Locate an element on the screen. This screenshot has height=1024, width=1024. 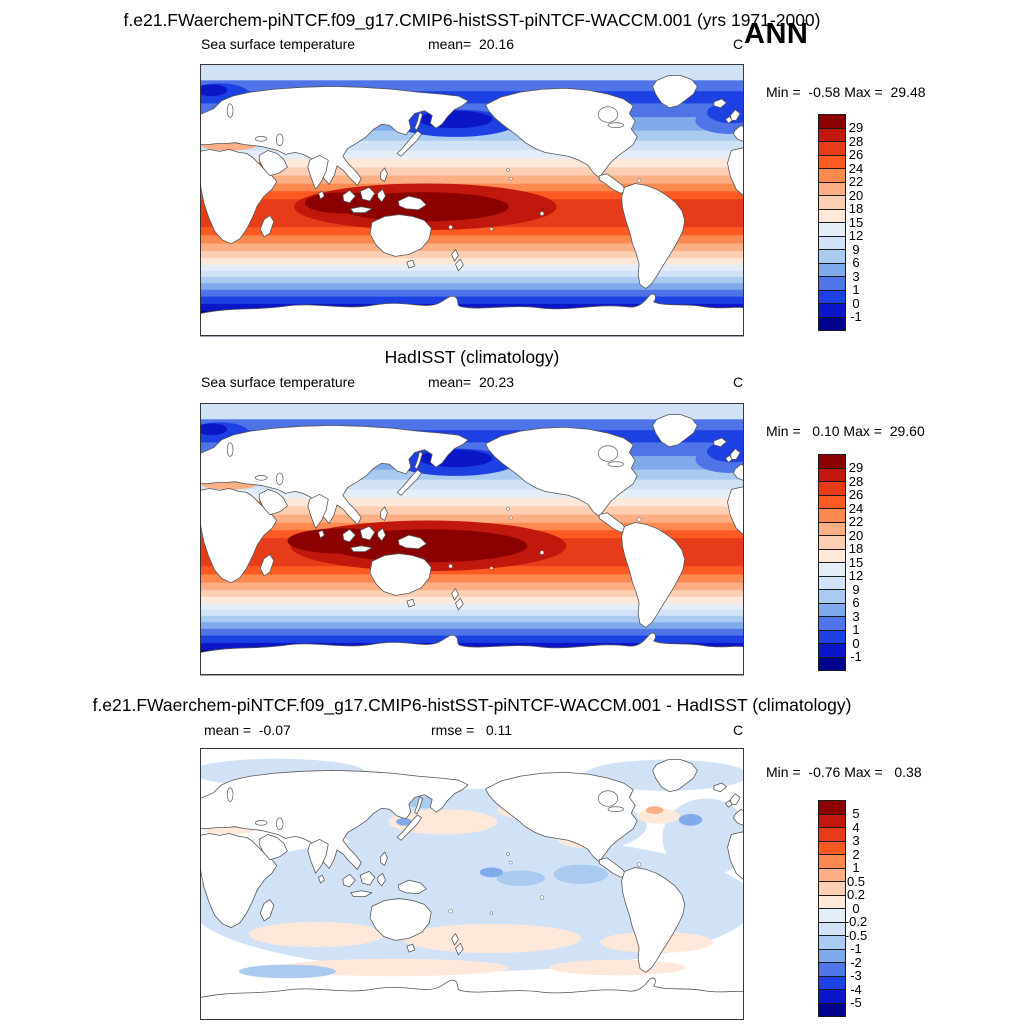
colorbar-tick-label: 1 is located at coordinates (856, 289).